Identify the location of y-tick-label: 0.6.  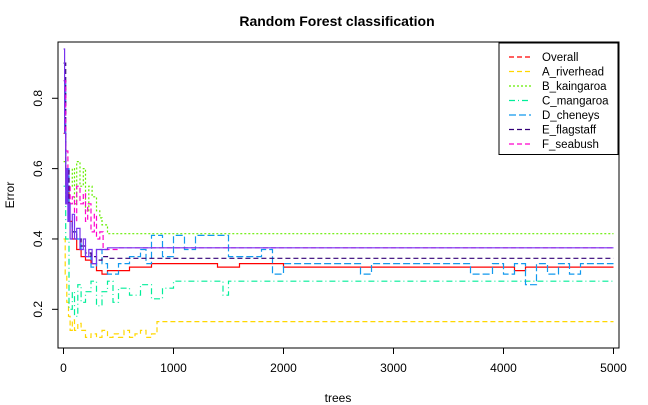
(38, 168).